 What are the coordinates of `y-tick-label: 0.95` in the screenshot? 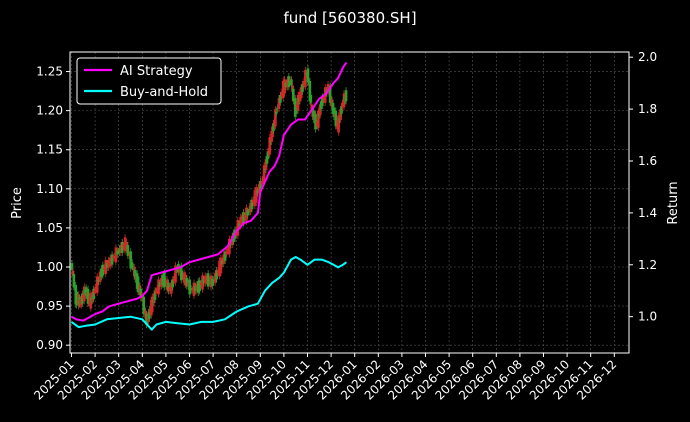 It's located at (49, 306).